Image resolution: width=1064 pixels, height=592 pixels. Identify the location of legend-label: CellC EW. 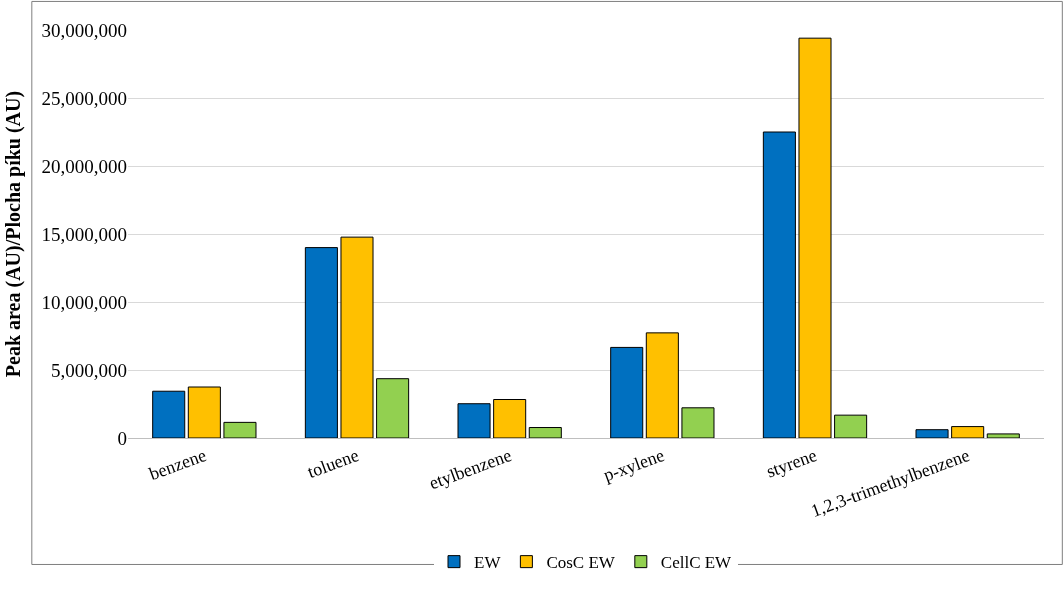
(696, 563).